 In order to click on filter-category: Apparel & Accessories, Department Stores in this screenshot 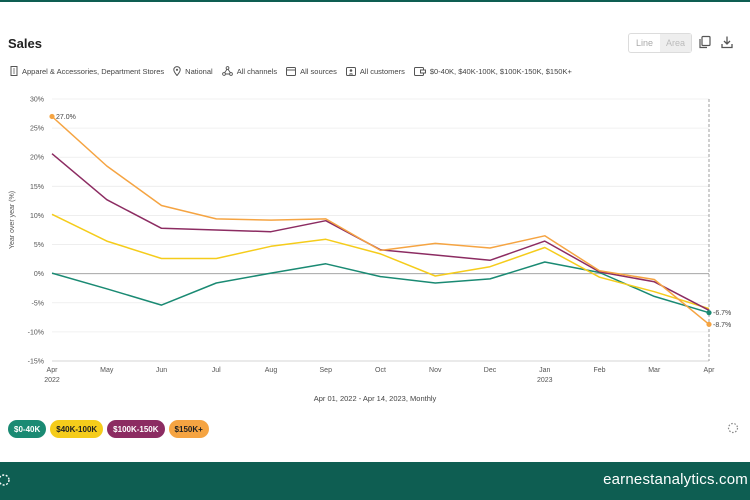, I will do `click(87, 71)`.